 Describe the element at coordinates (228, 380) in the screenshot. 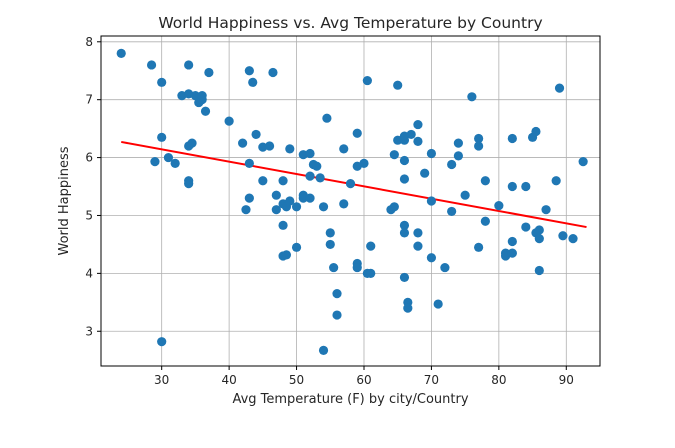

I see `x-tick-label: 40` at that location.